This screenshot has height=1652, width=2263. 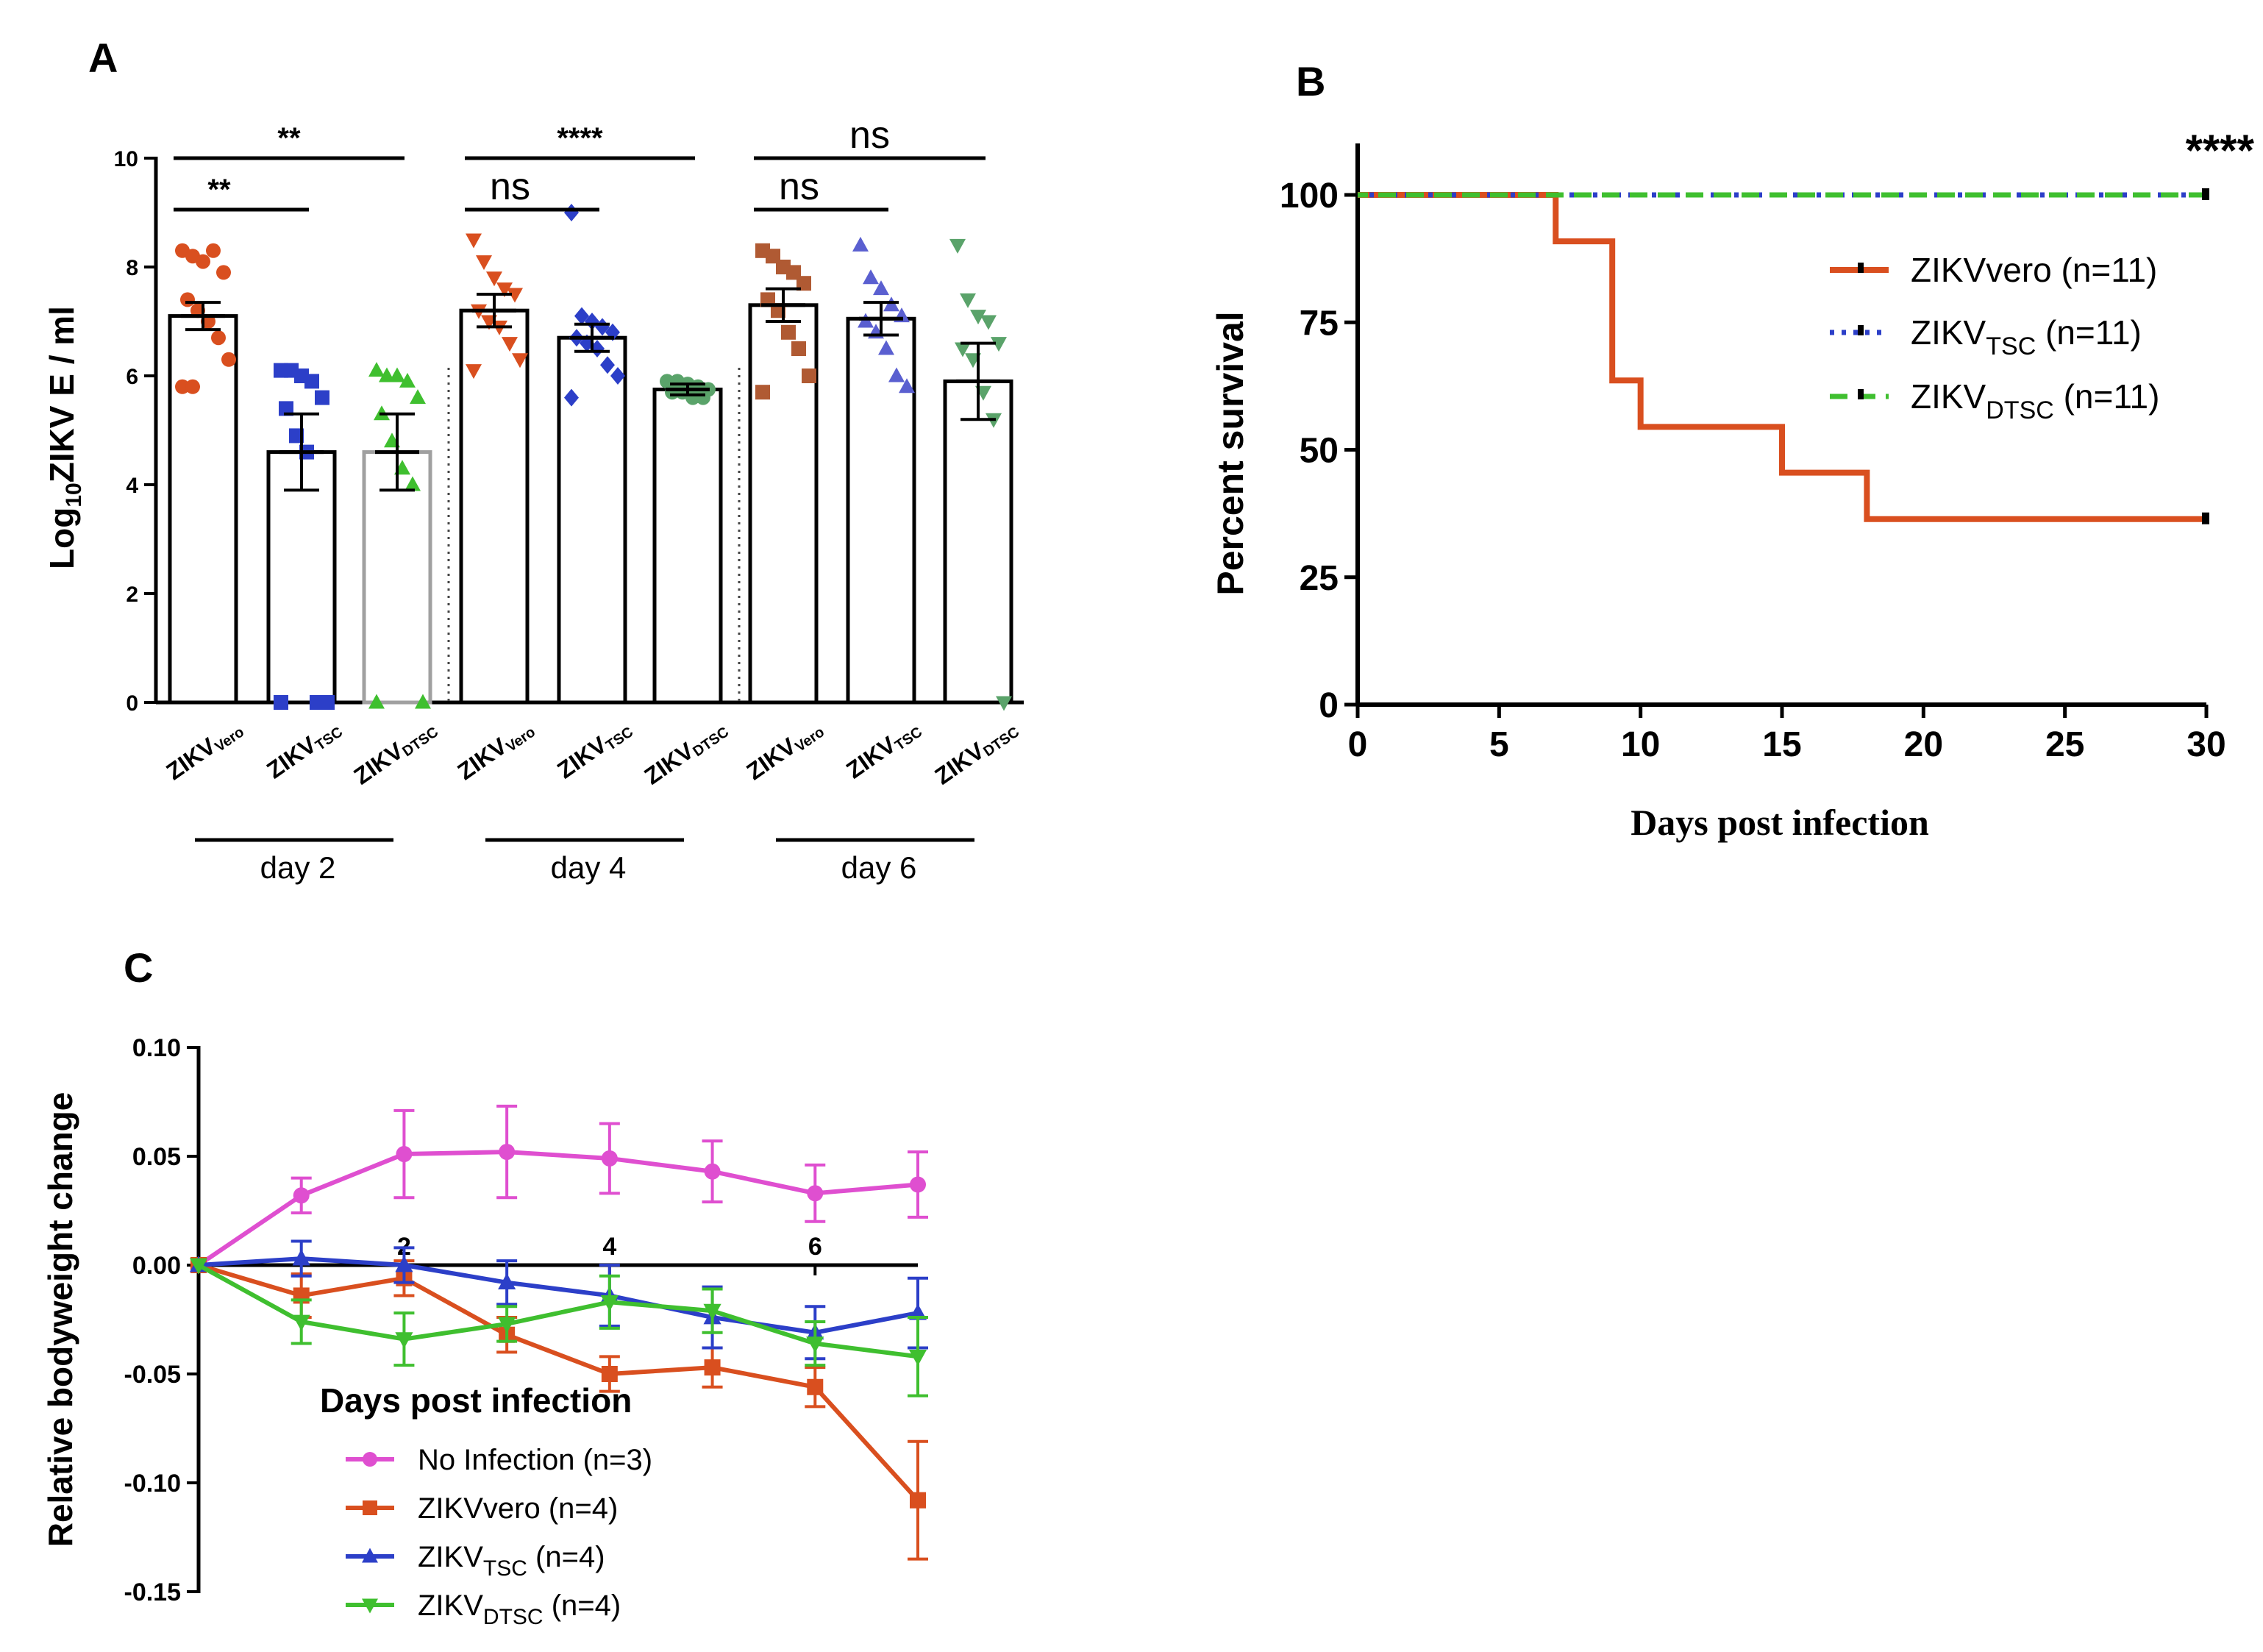 What do you see at coordinates (153, 1375) in the screenshot?
I see `y-tick-label: -0.05` at bounding box center [153, 1375].